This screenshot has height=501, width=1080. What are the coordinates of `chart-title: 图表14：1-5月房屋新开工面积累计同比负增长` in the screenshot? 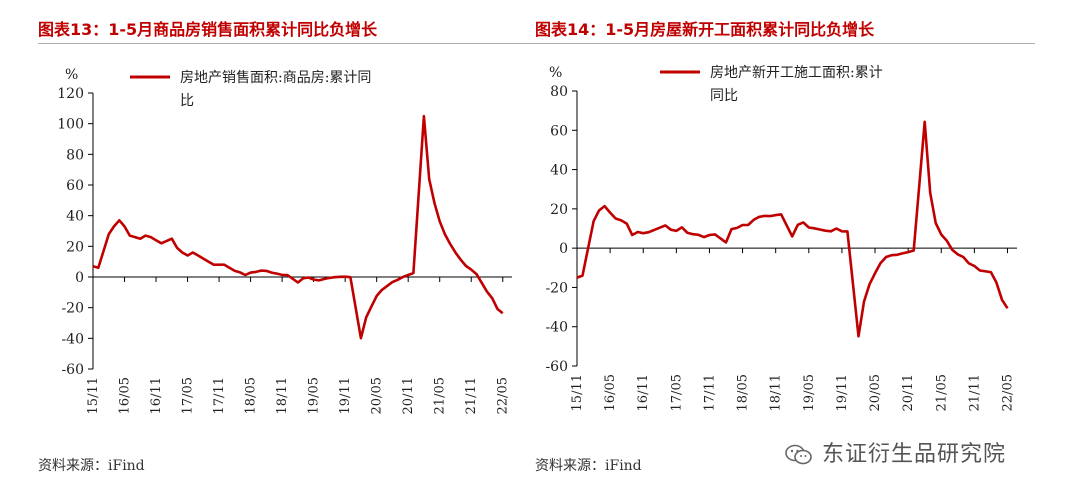 It's located at (705, 29).